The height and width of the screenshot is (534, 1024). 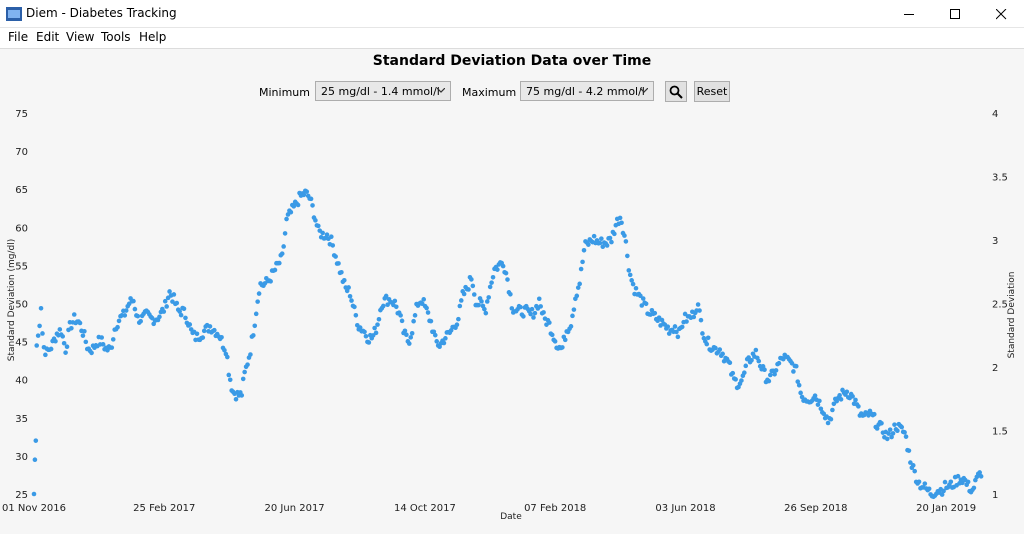 What do you see at coordinates (1000, 305) in the screenshot?
I see `y2-tick-label: 2.5` at bounding box center [1000, 305].